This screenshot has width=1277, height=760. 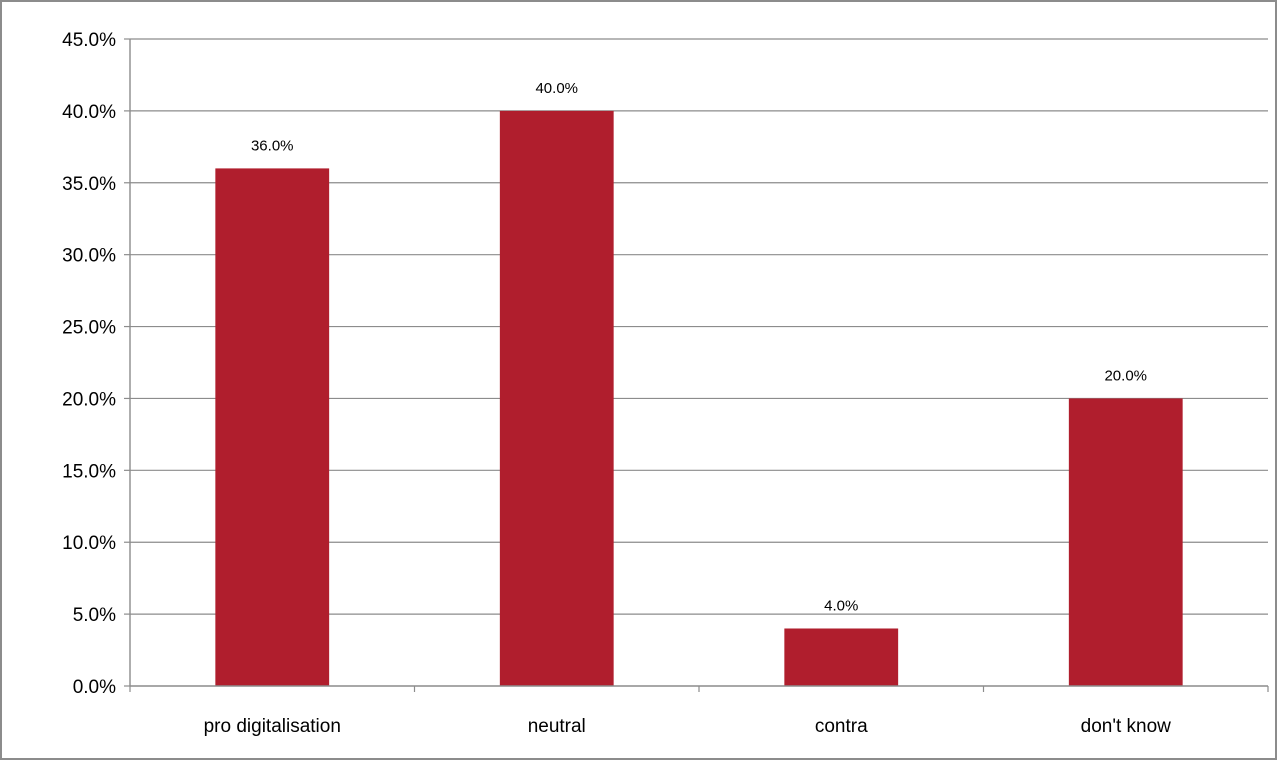 I want to click on category-label: contra, so click(x=841, y=726).